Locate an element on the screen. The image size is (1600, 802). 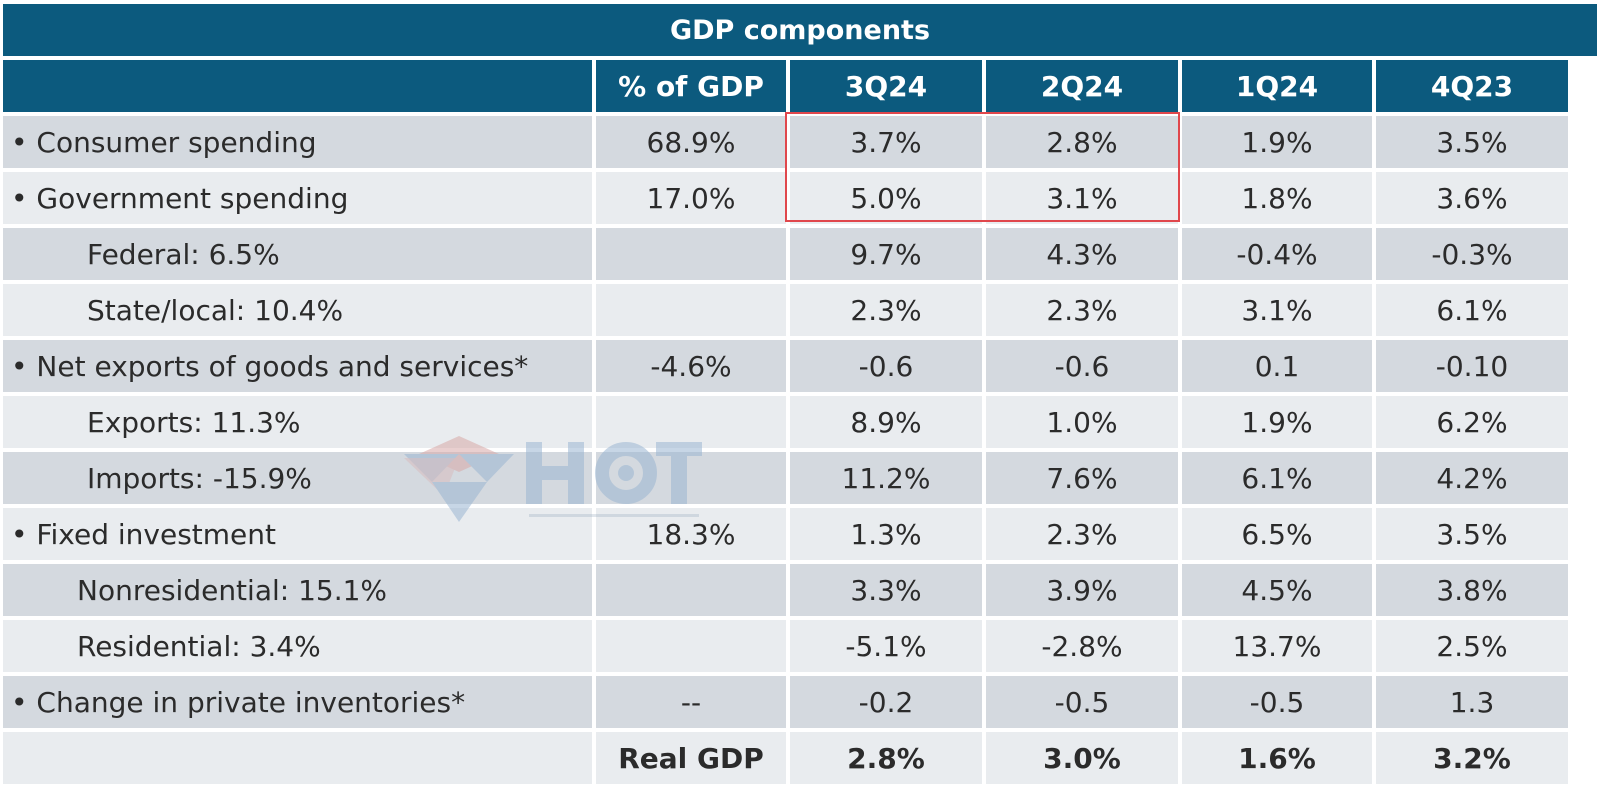
table-cell: -2.8% is located at coordinates (1082, 646).